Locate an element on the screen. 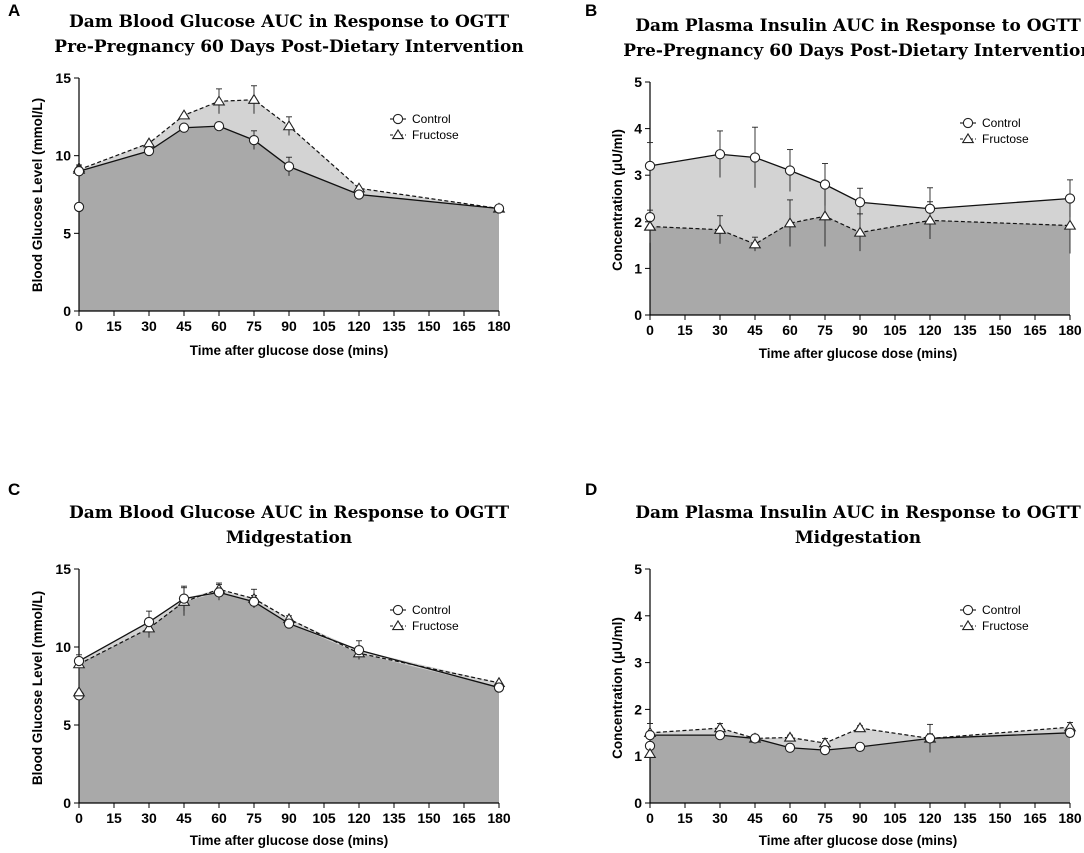 This screenshot has width=1084, height=853. series-line-control is located at coordinates (860, 741).